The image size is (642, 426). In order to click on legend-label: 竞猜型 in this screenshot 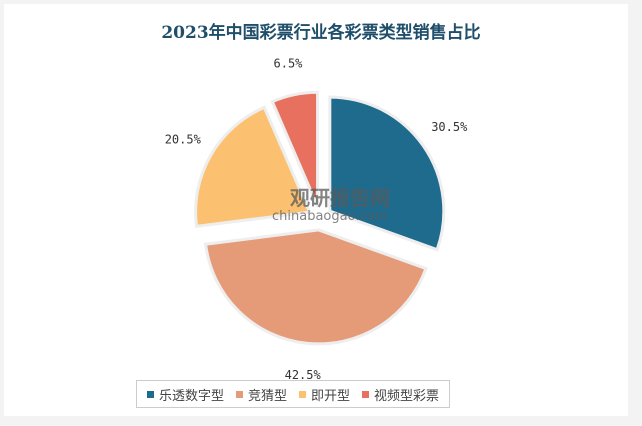, I will do `click(268, 396)`.